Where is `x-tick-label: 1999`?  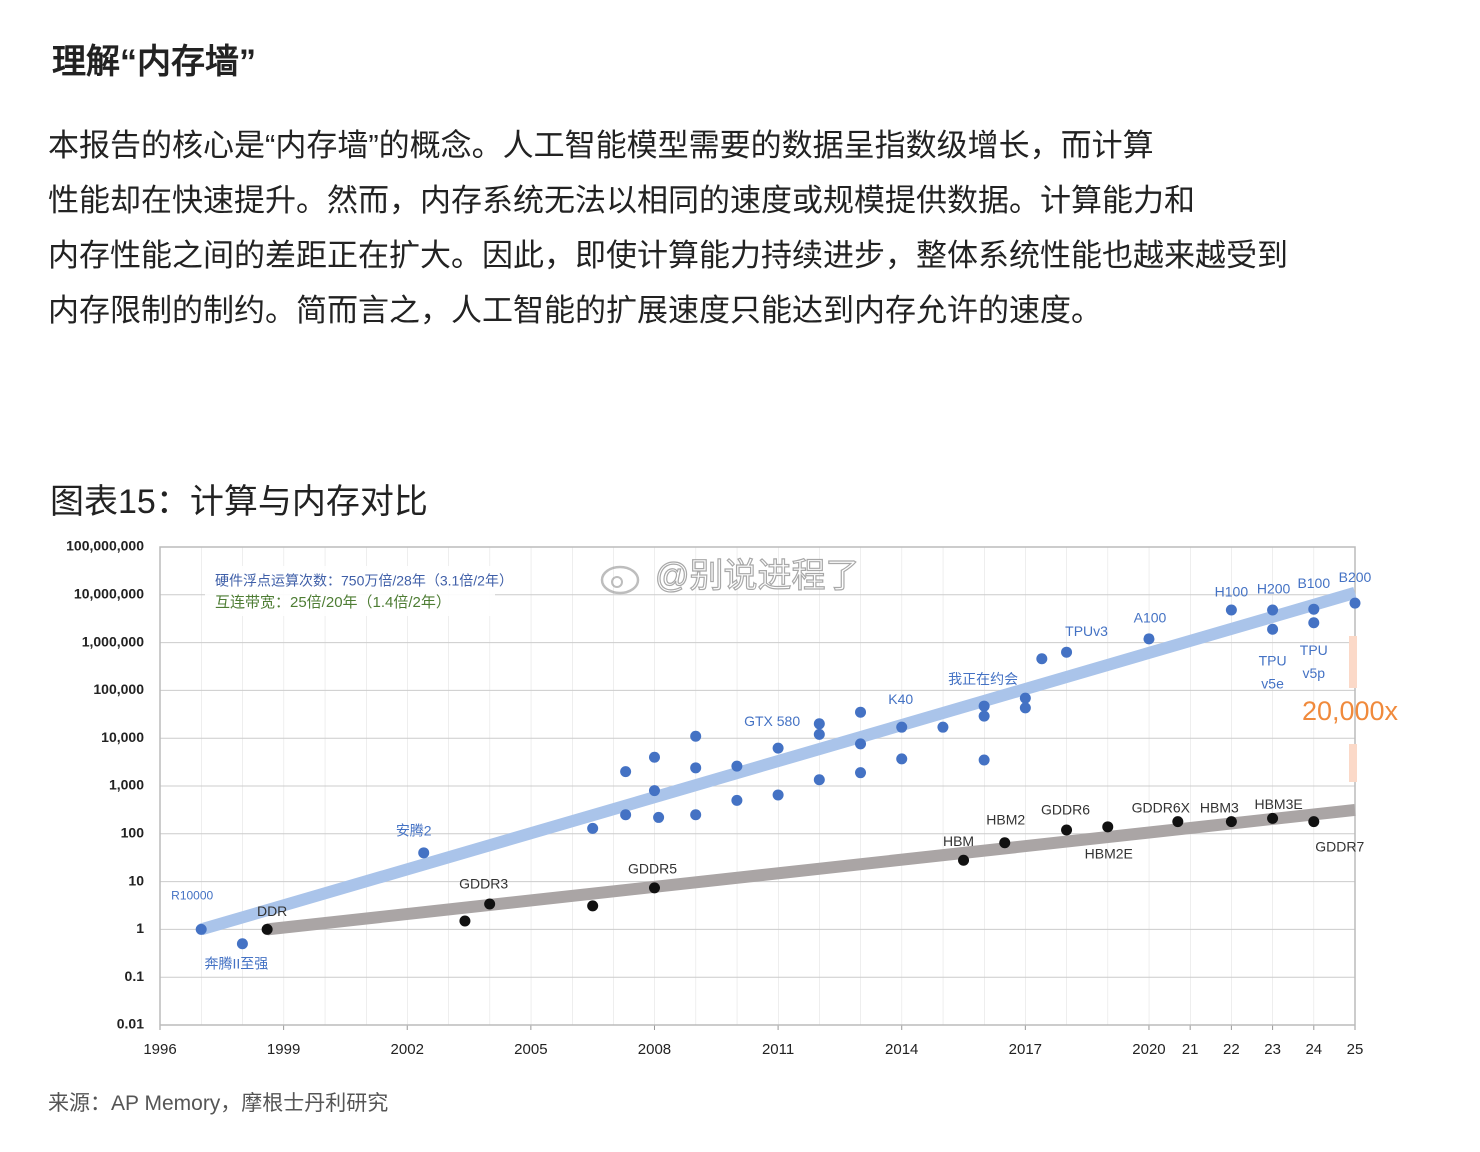
x-tick-label: 1999 is located at coordinates (283, 1049).